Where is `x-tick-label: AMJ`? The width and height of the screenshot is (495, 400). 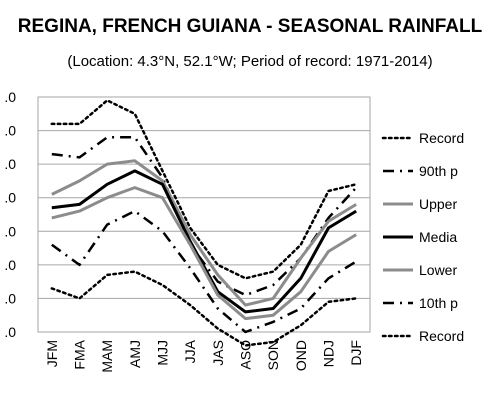 x-tick-label: AMJ is located at coordinates (135, 354).